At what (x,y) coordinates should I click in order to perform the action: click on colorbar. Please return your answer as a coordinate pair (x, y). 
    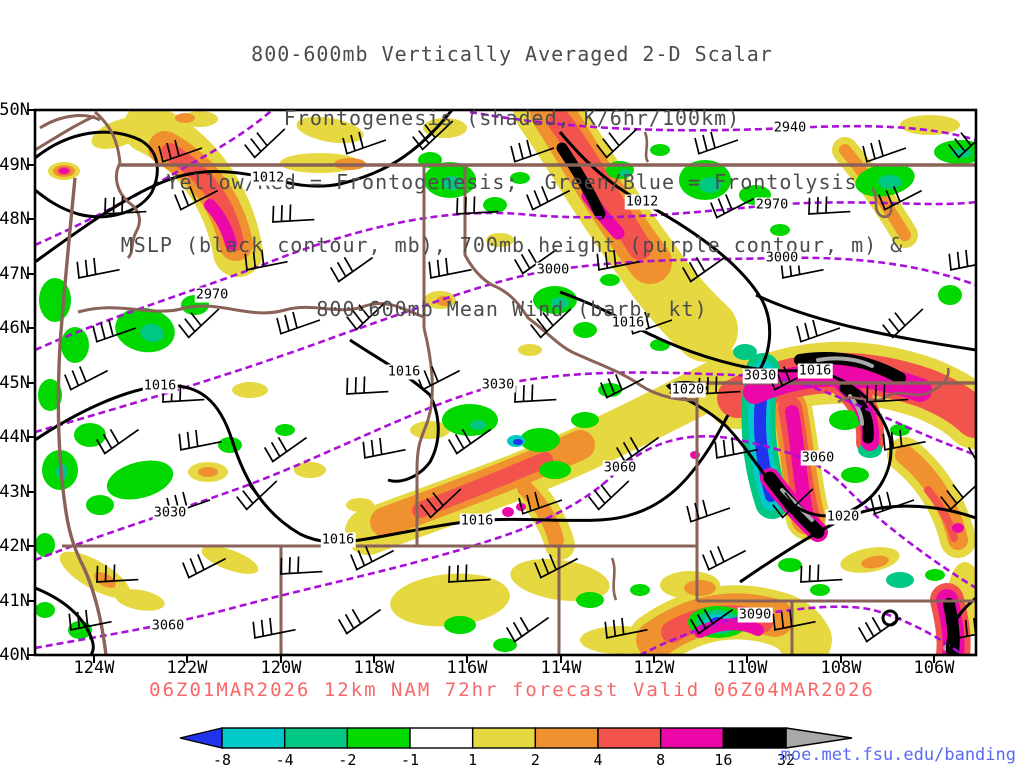
    Looking at the image, I should click on (516, 738).